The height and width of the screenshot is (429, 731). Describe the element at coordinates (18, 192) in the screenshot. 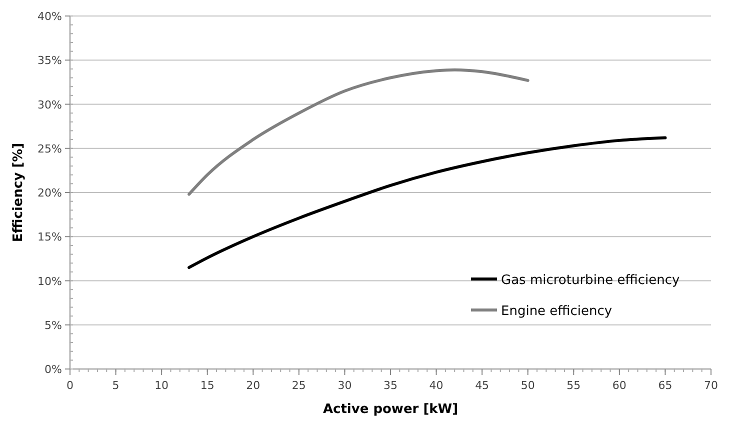

I see `y-axis-title: Efficiency [%]` at that location.